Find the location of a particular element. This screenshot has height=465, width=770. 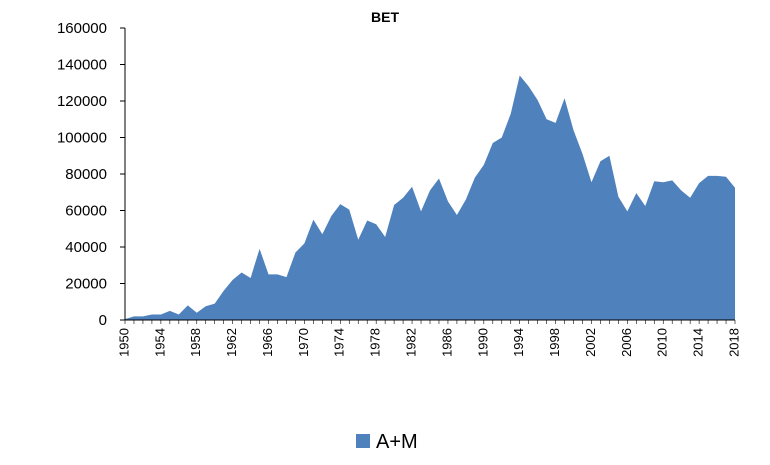

x-tick-label: 1998 is located at coordinates (554, 342).